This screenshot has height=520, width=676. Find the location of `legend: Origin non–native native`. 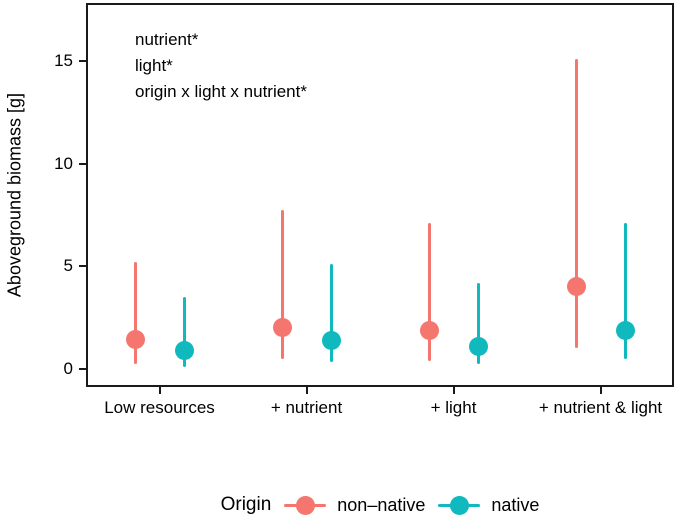

legend: Origin non–native native is located at coordinates (380, 505).